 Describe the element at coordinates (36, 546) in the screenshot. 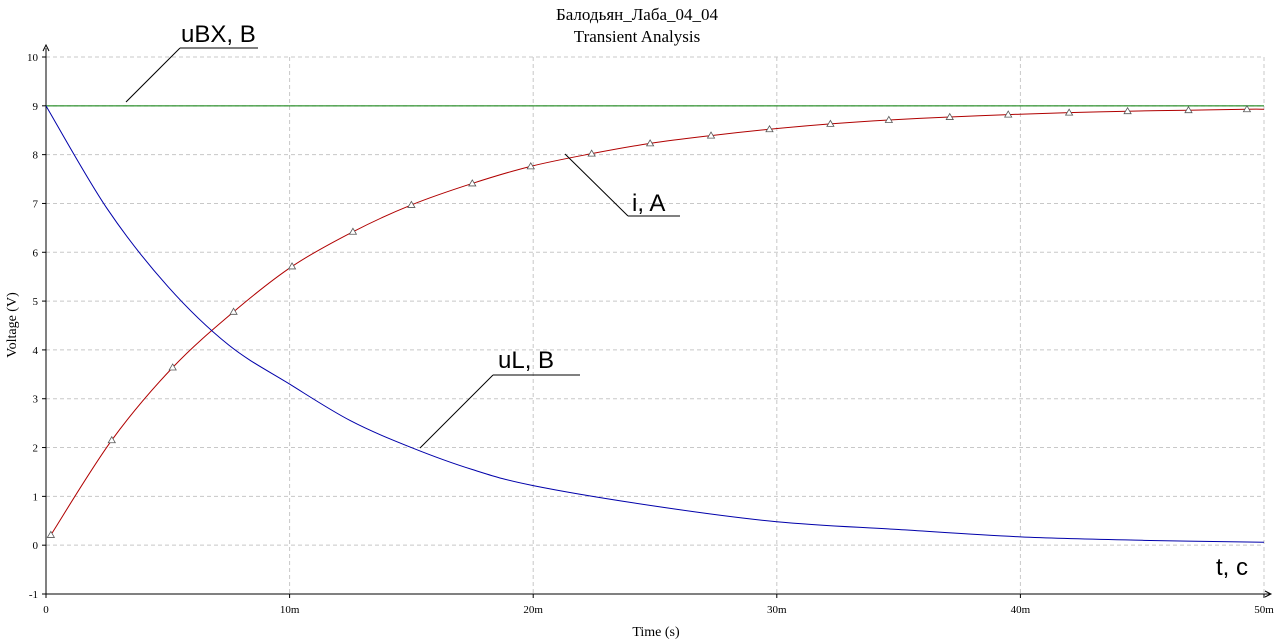

I see `y-tick-label: 0` at that location.